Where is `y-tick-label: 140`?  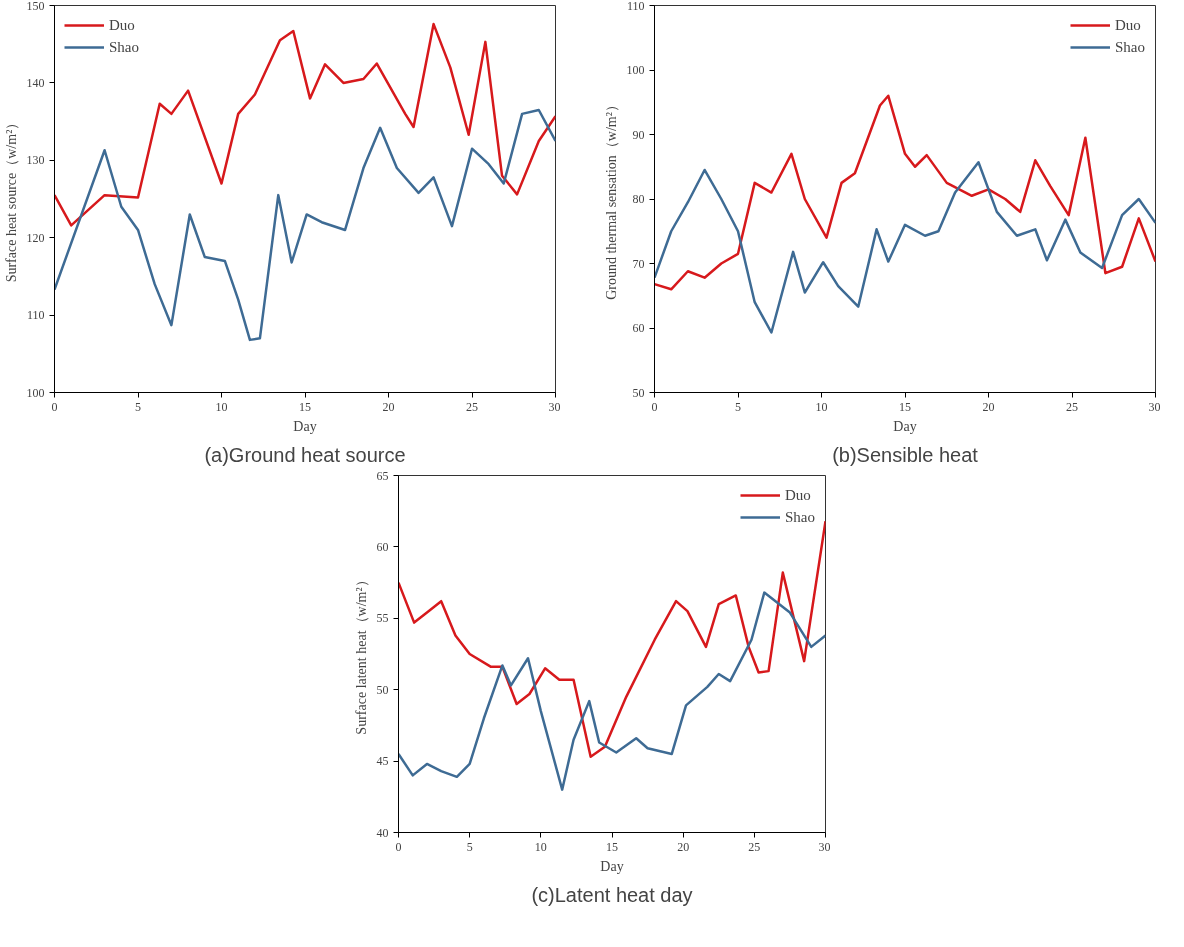 y-tick-label: 140 is located at coordinates (35, 82).